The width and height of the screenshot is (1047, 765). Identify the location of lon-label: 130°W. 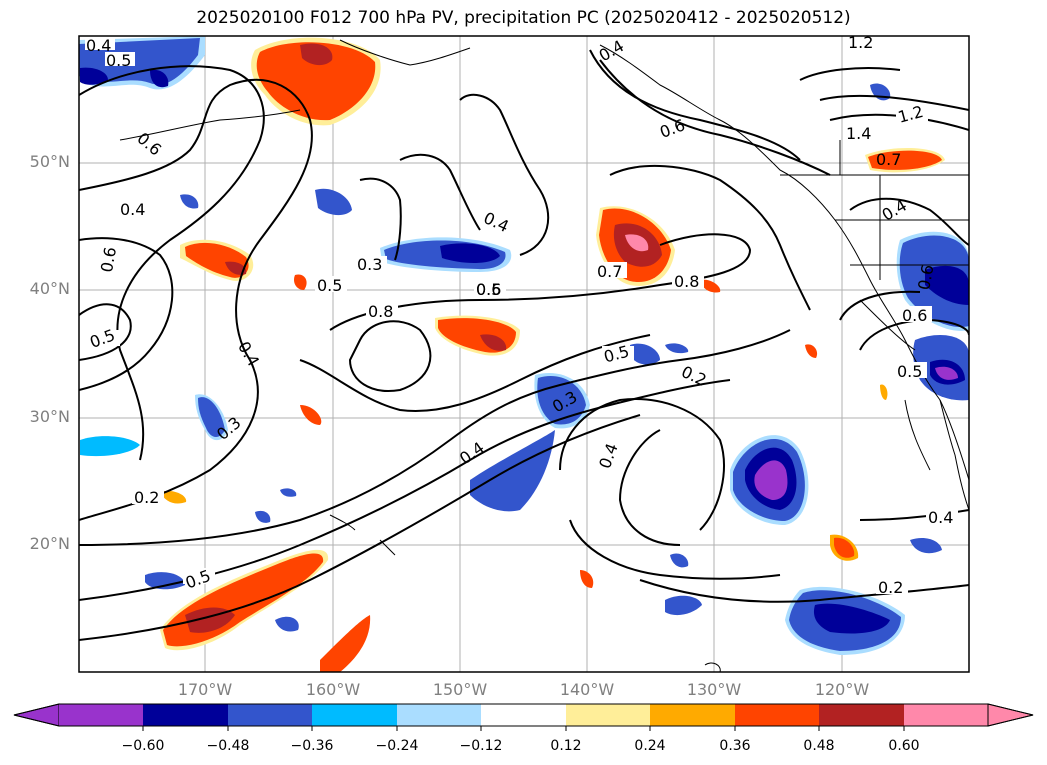
(714, 689).